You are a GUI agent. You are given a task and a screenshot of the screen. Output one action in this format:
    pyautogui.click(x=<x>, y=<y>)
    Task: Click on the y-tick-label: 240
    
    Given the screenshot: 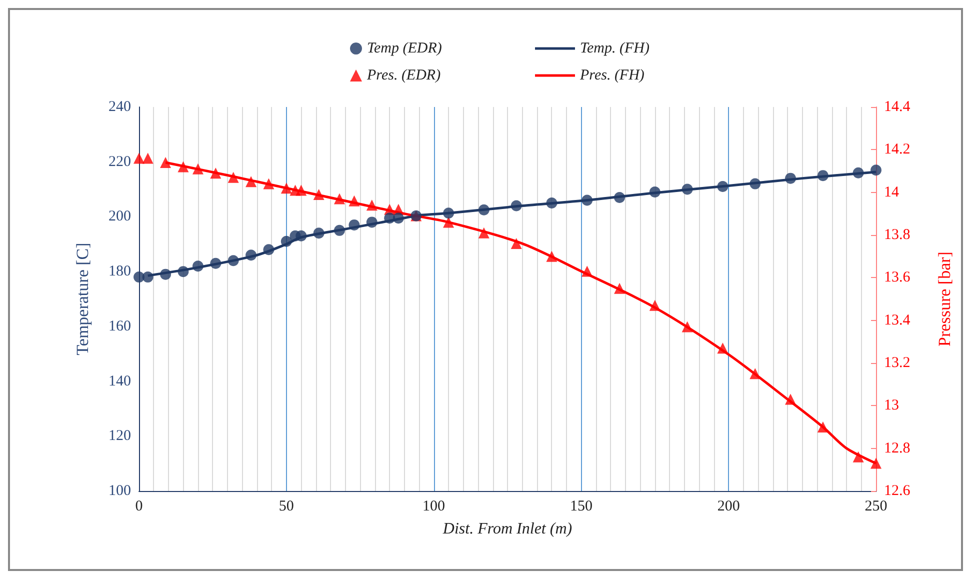 What is the action you would take?
    pyautogui.click(x=119, y=107)
    